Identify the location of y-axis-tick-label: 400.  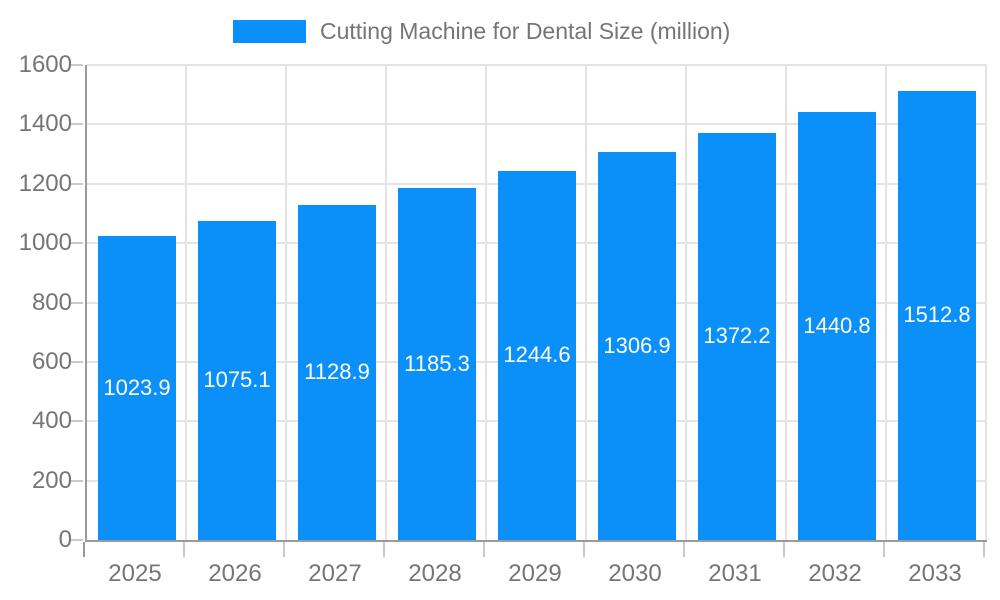
(51, 421).